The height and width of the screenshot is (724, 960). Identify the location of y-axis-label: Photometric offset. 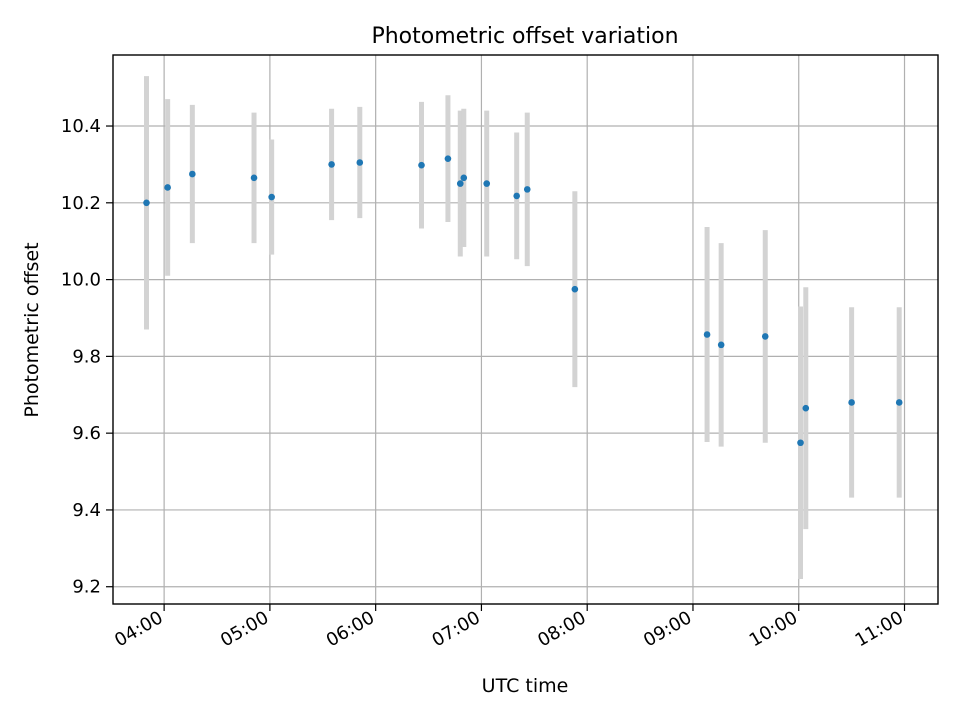
(32, 329).